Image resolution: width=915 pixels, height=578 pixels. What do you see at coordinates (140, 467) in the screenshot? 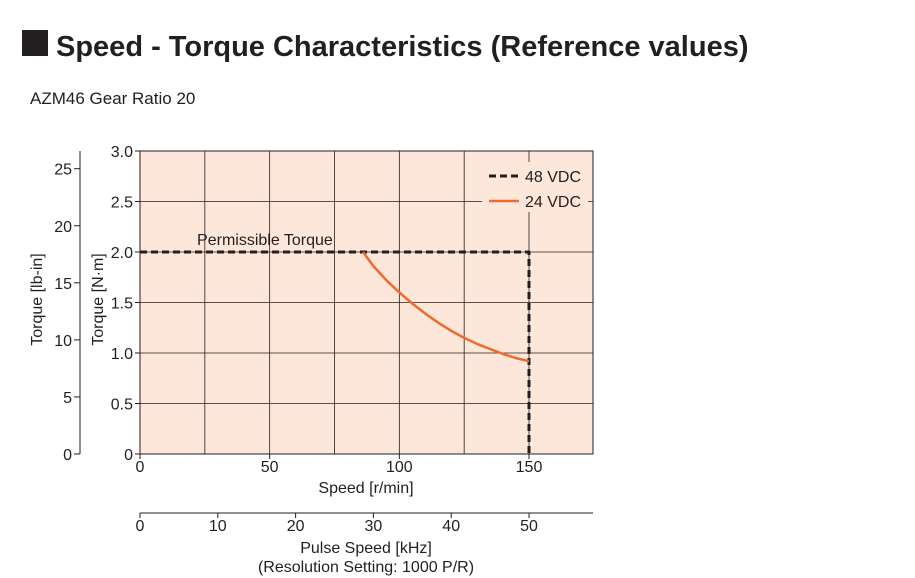
I see `x-tick-label: 0` at bounding box center [140, 467].